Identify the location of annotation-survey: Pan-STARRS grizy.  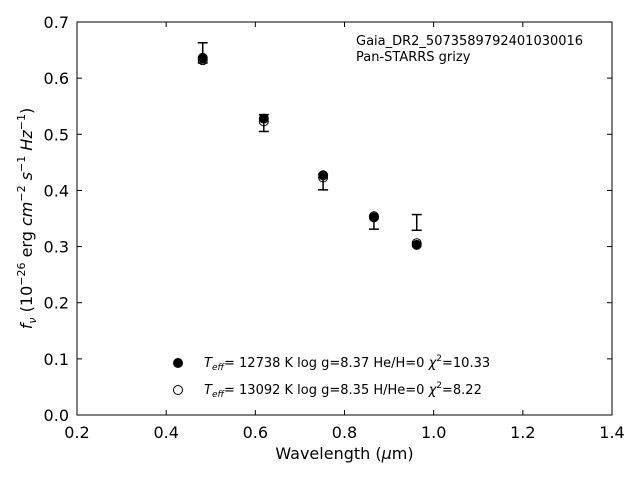
(413, 57).